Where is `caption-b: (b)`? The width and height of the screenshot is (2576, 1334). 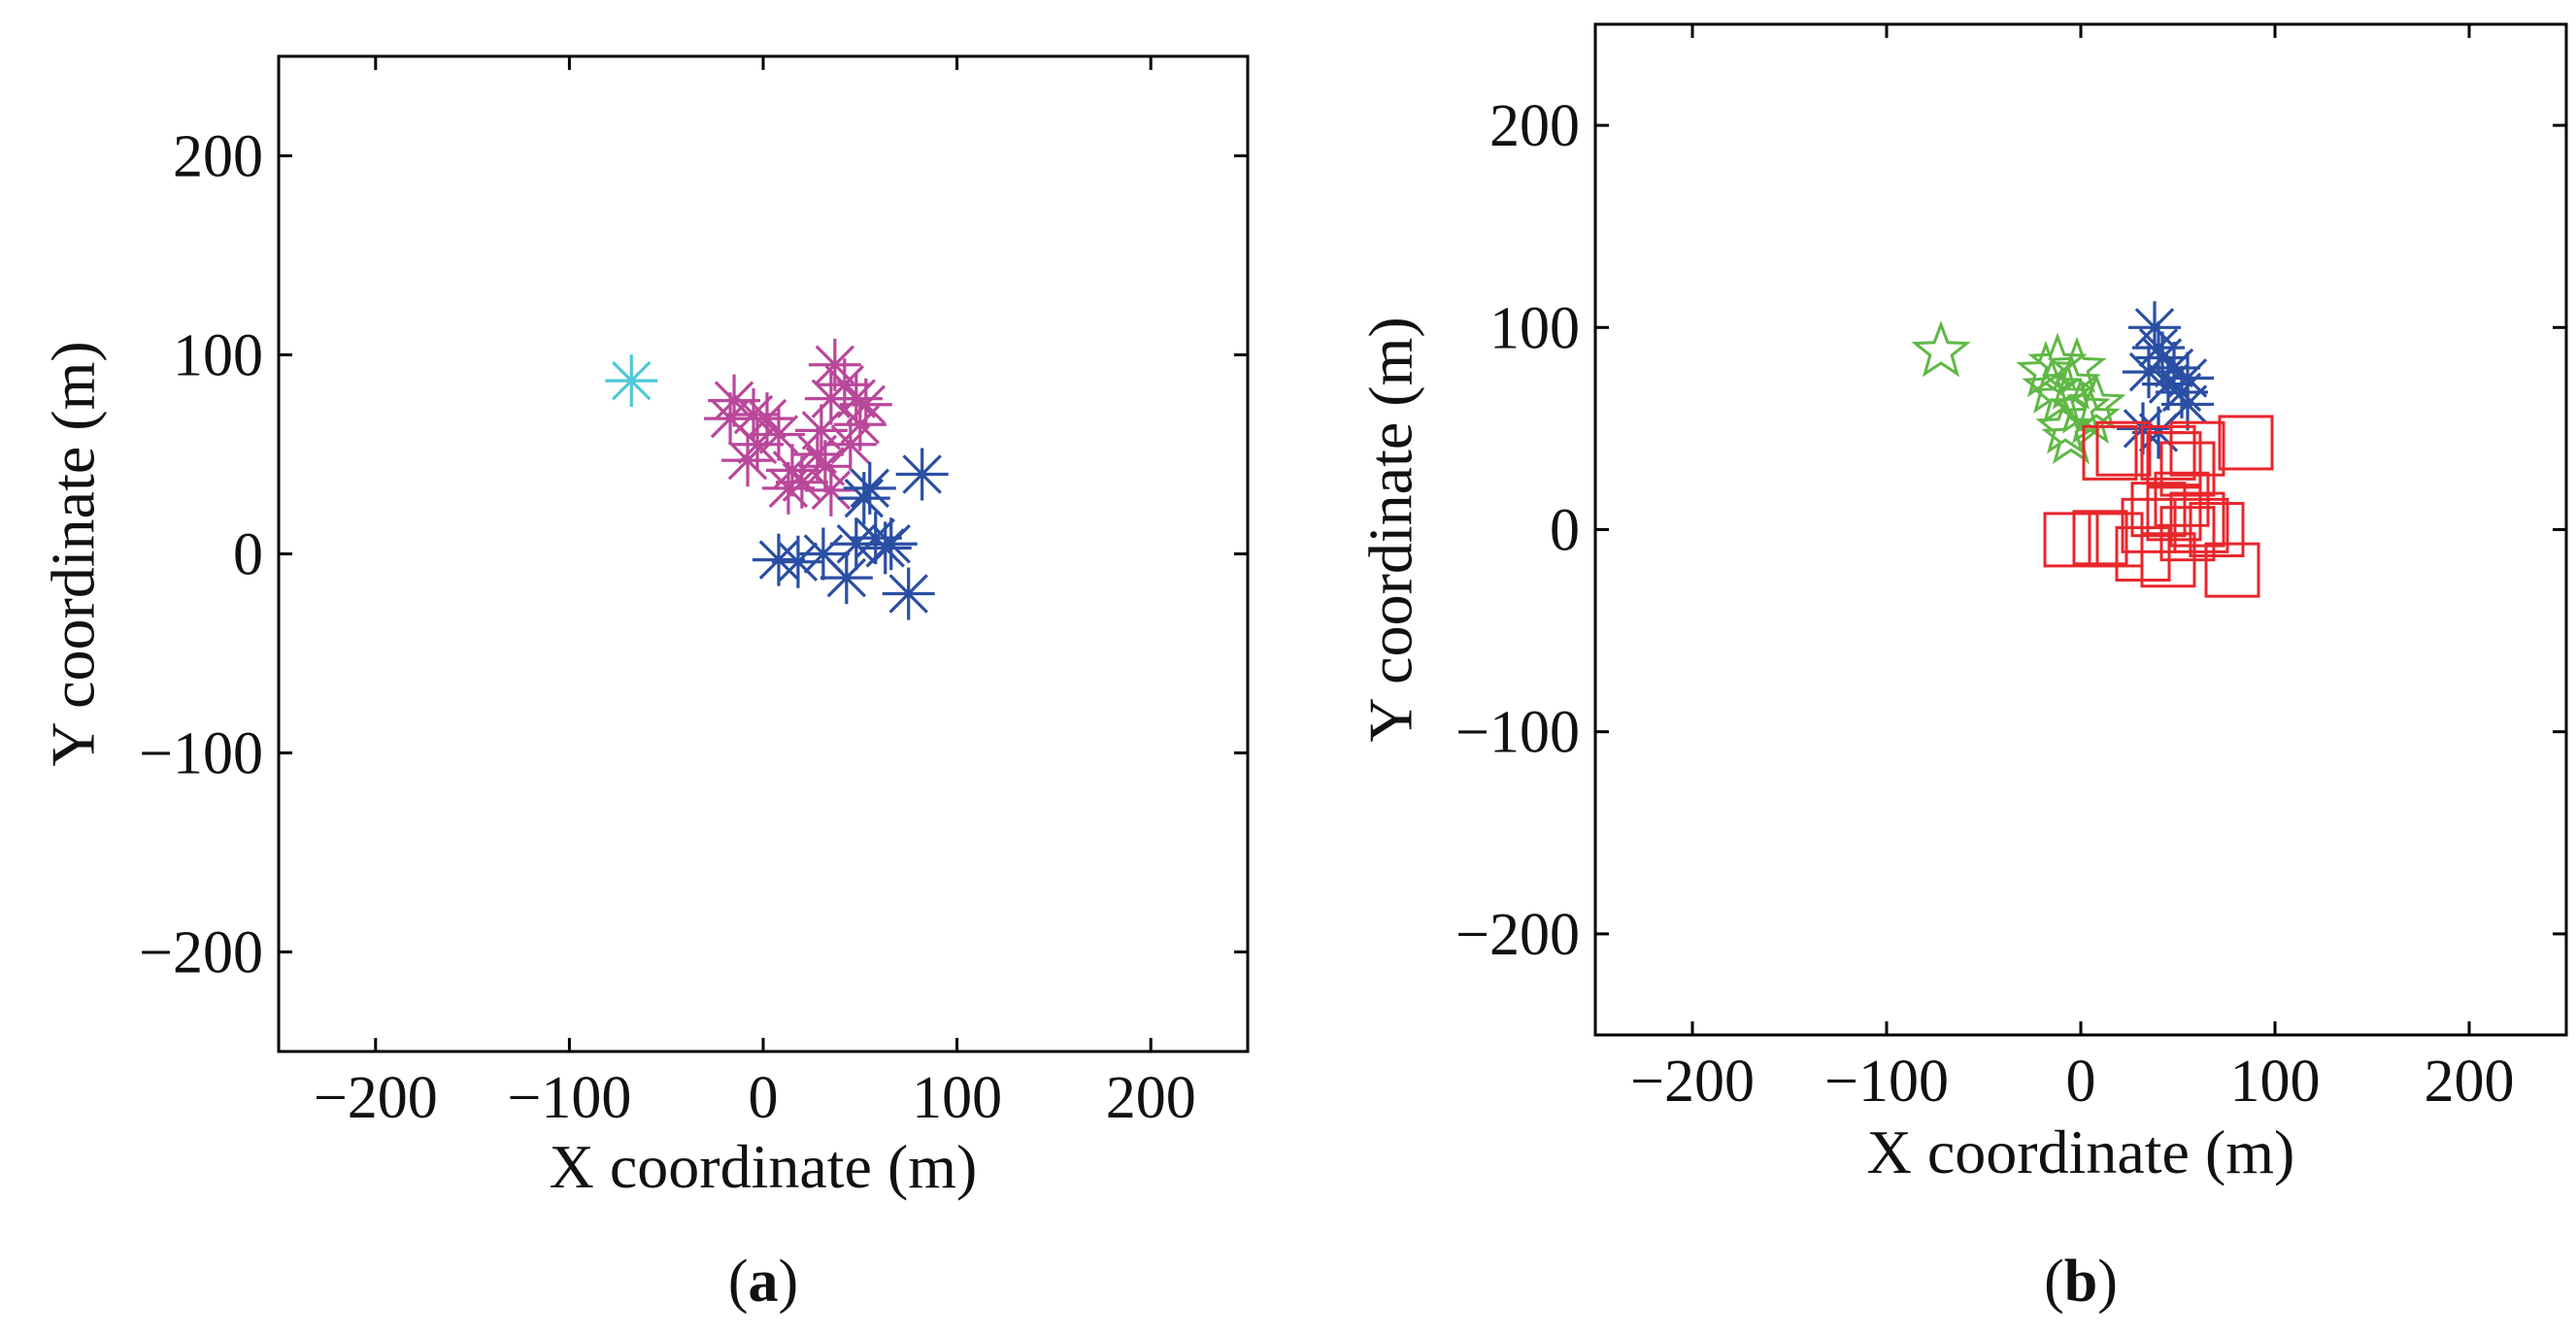 caption-b: (b) is located at coordinates (2081, 1282).